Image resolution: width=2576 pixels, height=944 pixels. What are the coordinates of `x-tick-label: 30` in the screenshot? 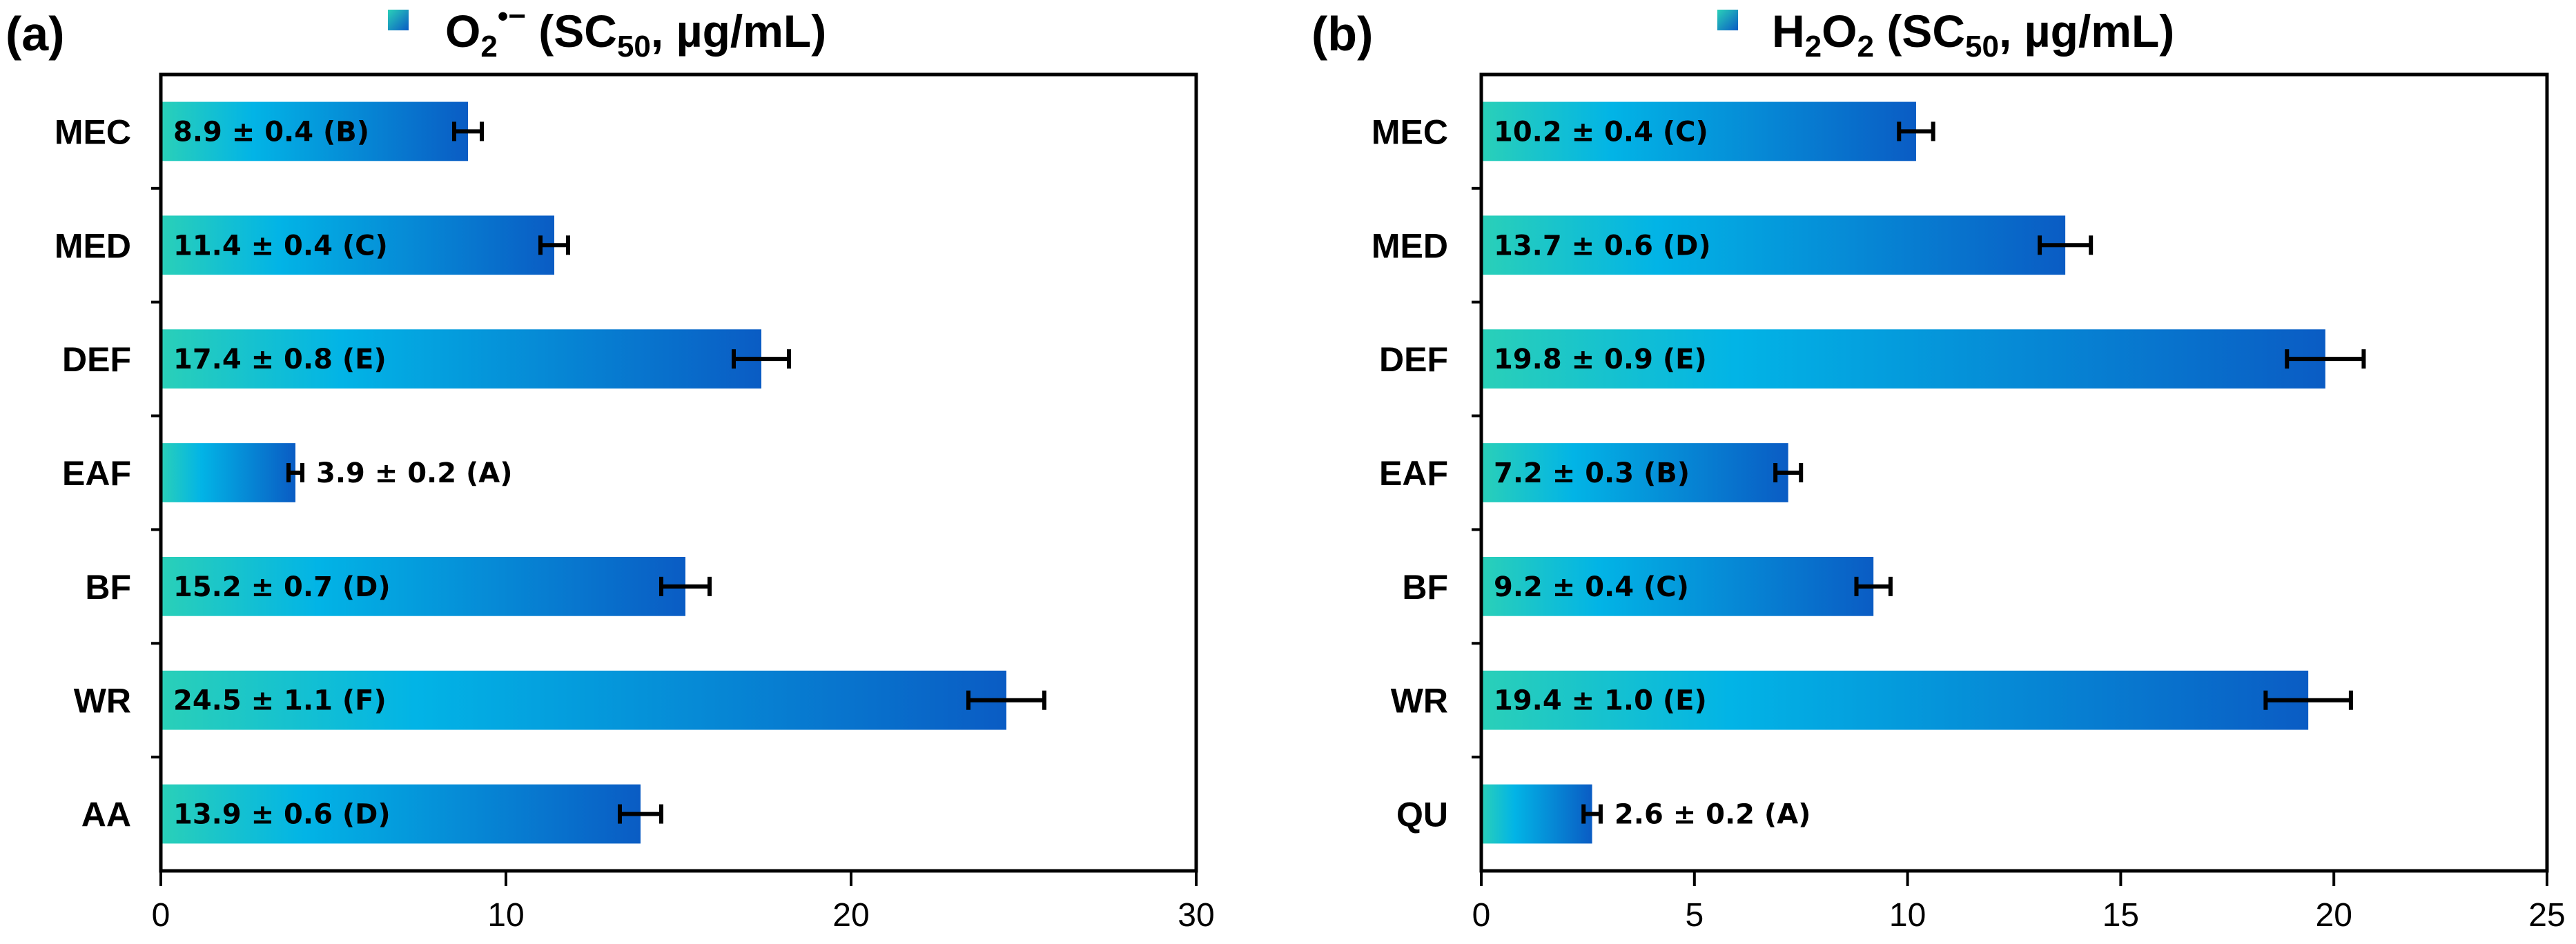 It's located at (1196, 915).